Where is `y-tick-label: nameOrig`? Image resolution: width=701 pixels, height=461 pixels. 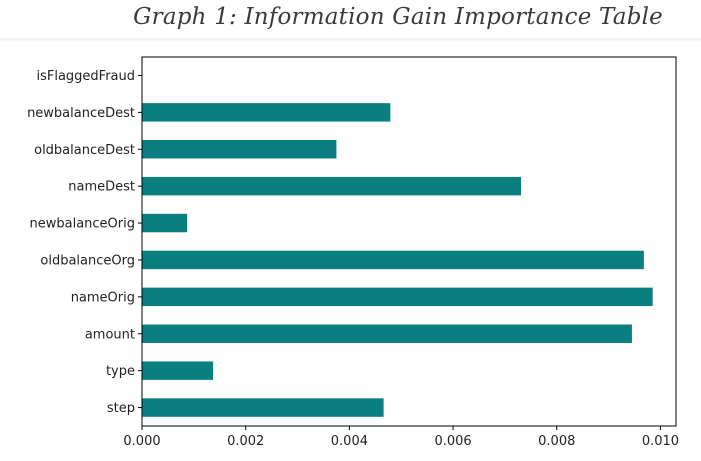 y-tick-label: nameOrig is located at coordinates (103, 297).